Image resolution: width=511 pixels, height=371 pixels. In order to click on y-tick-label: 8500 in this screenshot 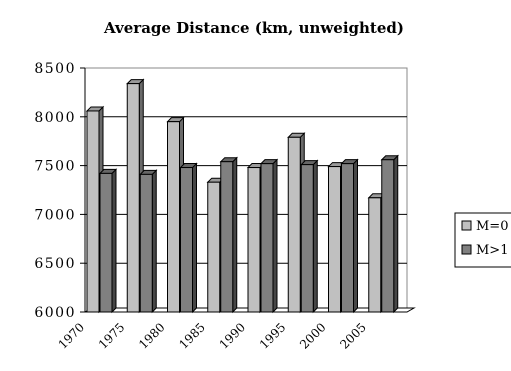, I will do `click(55, 69)`.